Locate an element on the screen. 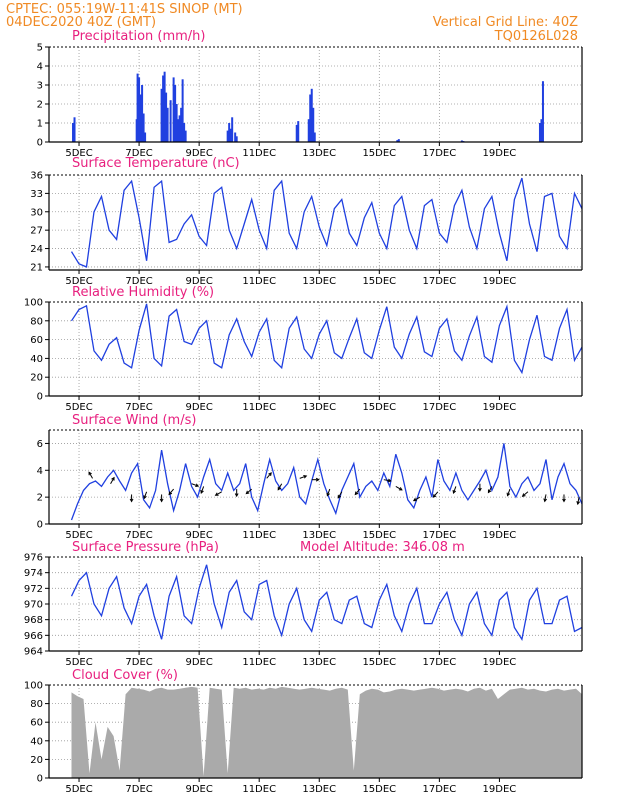 Image resolution: width=618 pixels, height=800 pixels. temperature-xtick-label: 19DEC is located at coordinates (500, 281).